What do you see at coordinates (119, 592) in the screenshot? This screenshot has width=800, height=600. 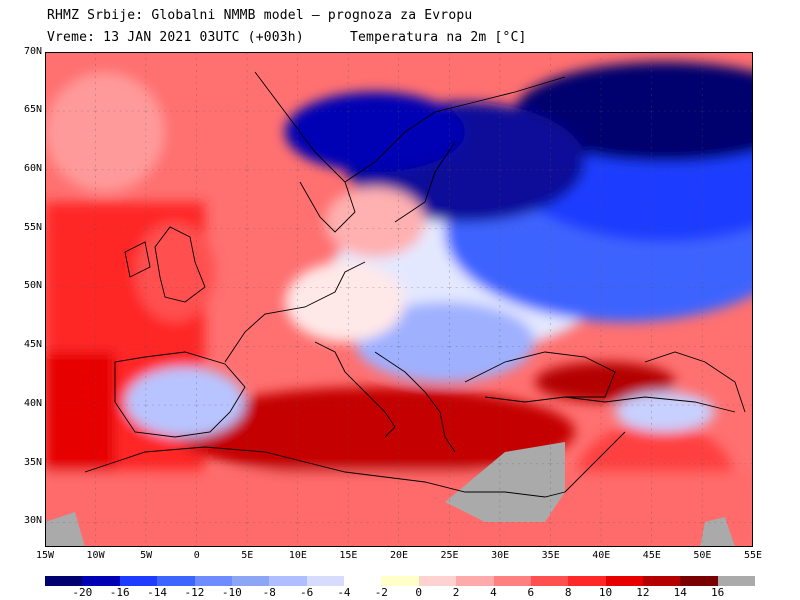 I see `legend-label: -16` at bounding box center [119, 592].